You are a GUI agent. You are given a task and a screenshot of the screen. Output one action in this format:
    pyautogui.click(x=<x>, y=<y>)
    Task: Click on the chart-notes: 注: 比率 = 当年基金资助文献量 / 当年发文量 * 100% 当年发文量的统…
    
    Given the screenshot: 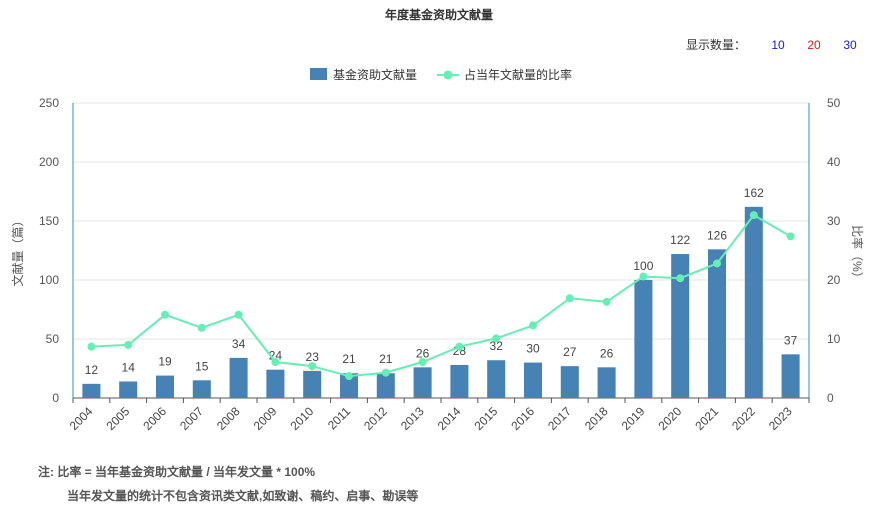 What is the action you would take?
    pyautogui.click(x=228, y=484)
    